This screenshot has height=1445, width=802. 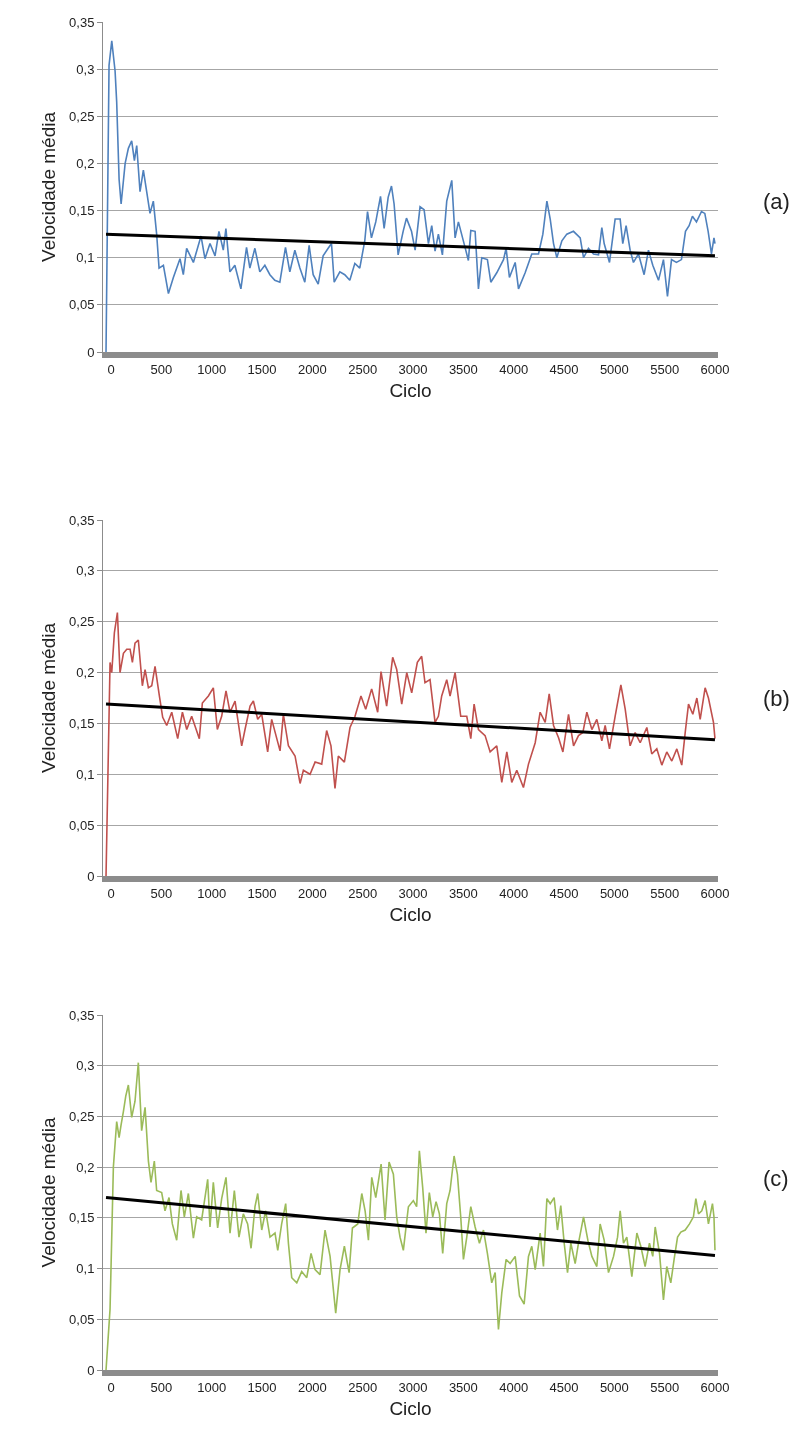 What do you see at coordinates (776, 201) in the screenshot?
I see `text: (a)` at bounding box center [776, 201].